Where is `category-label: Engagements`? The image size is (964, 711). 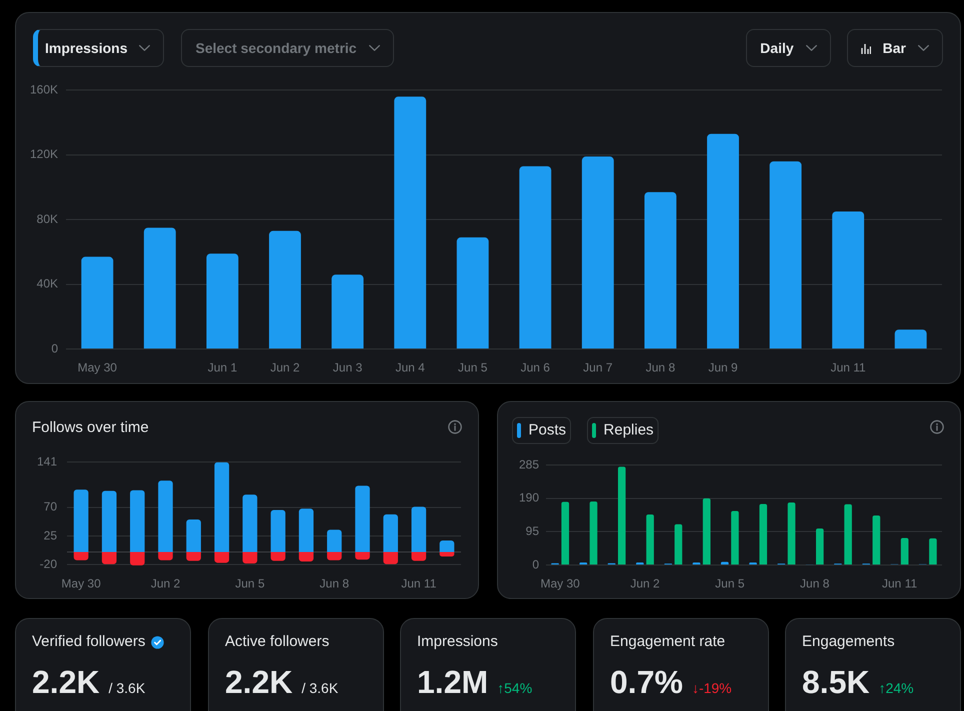
category-label: Engagements is located at coordinates (848, 642).